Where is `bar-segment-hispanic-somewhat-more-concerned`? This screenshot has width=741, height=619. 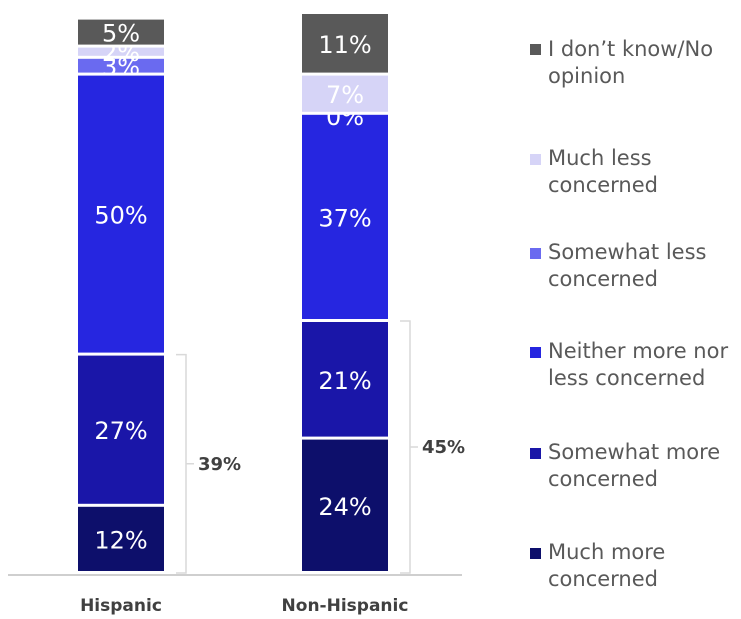 bar-segment-hispanic-somewhat-more-concerned is located at coordinates (121, 429).